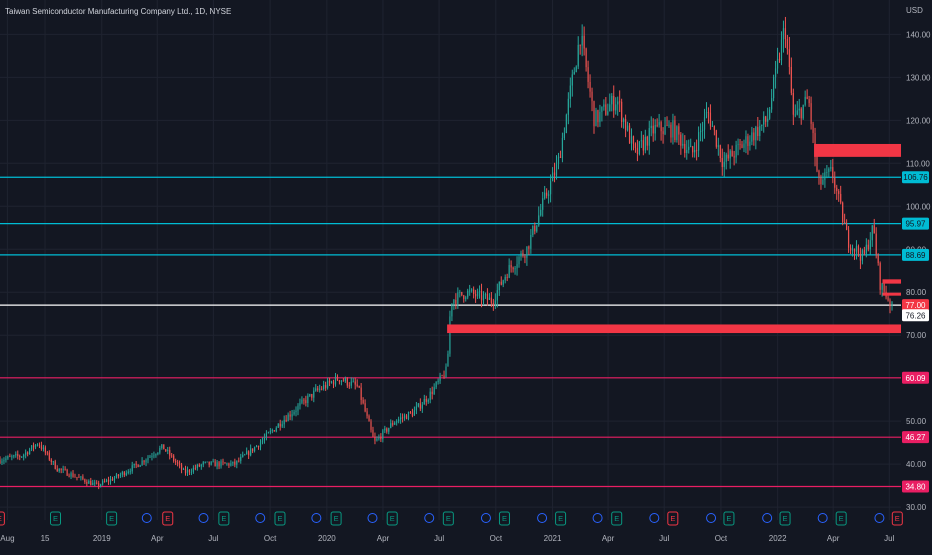 The image size is (932, 555). I want to click on time-tick-label: Oct, so click(270, 538).